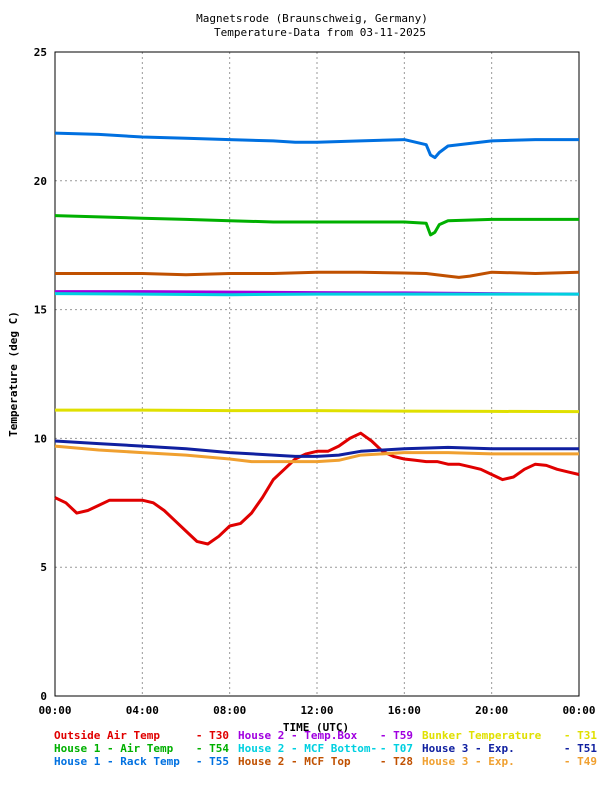 The height and width of the screenshot is (800, 600). What do you see at coordinates (40, 438) in the screenshot?
I see `y-tick-label: 10` at bounding box center [40, 438].